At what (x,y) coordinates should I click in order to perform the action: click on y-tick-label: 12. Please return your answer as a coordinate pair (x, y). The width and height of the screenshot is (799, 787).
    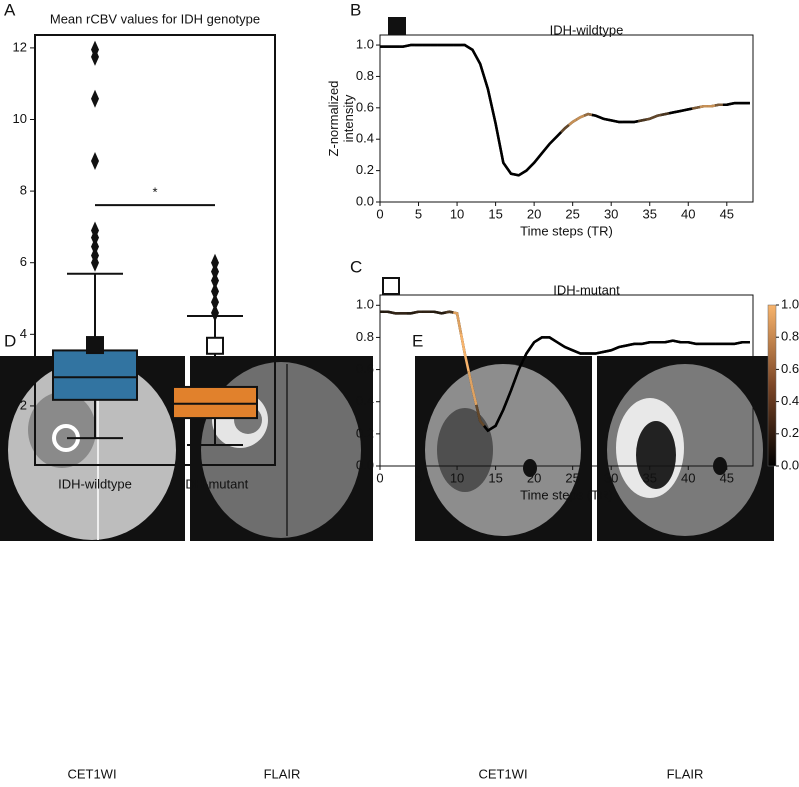
    Looking at the image, I should click on (20, 46).